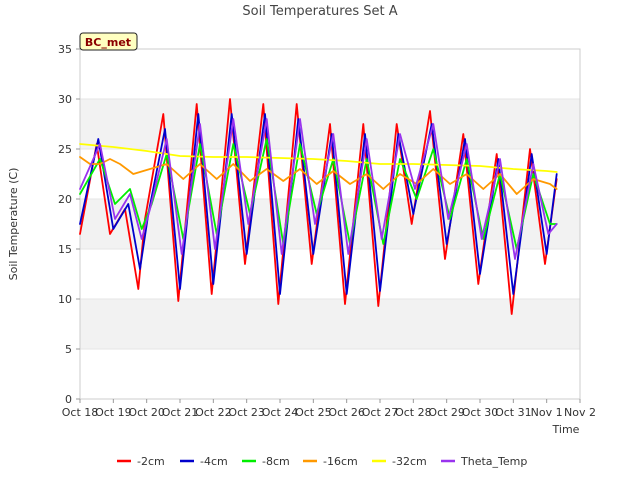  What do you see at coordinates (380, 412) in the screenshot?
I see `x-tick-label: Oct 27` at bounding box center [380, 412].